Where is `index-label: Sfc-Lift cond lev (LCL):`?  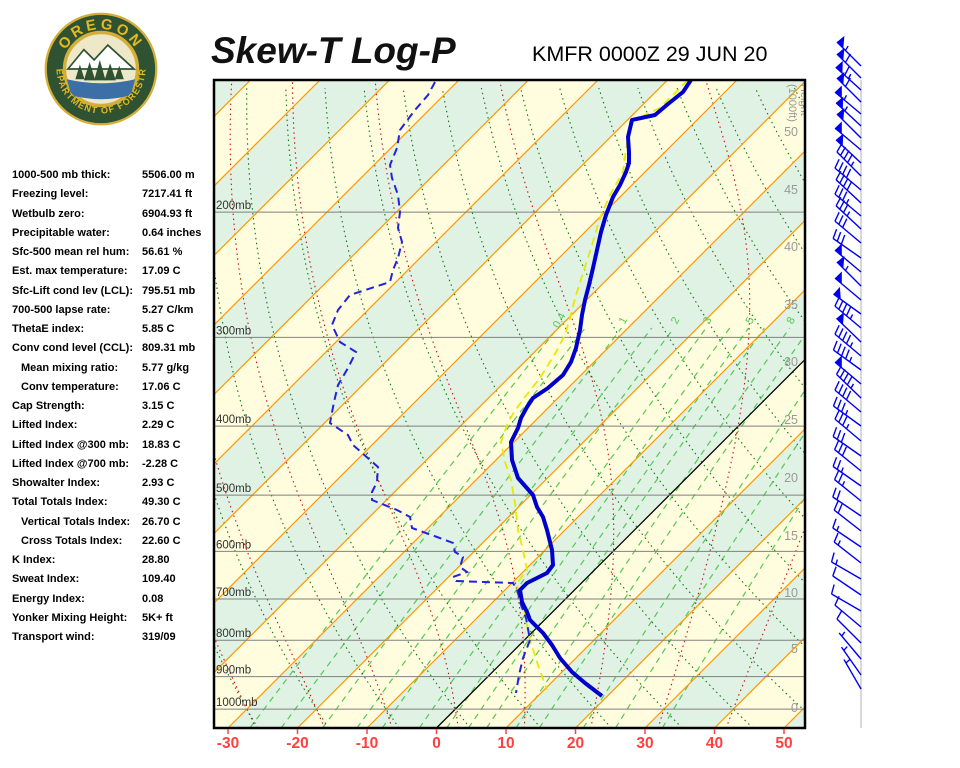 index-label: Sfc-Lift cond lev (LCL): is located at coordinates (72, 290).